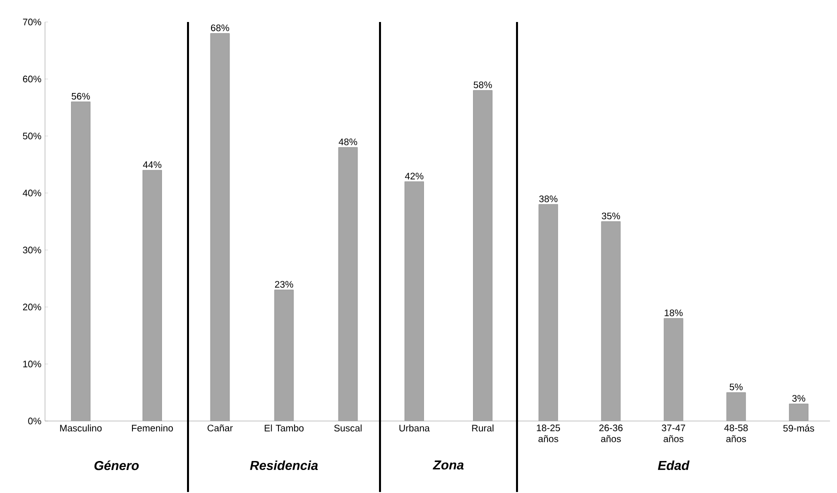 The image size is (837, 493). What do you see at coordinates (736, 433) in the screenshot?
I see `x-tick-label: 48-58 años` at bounding box center [736, 433].